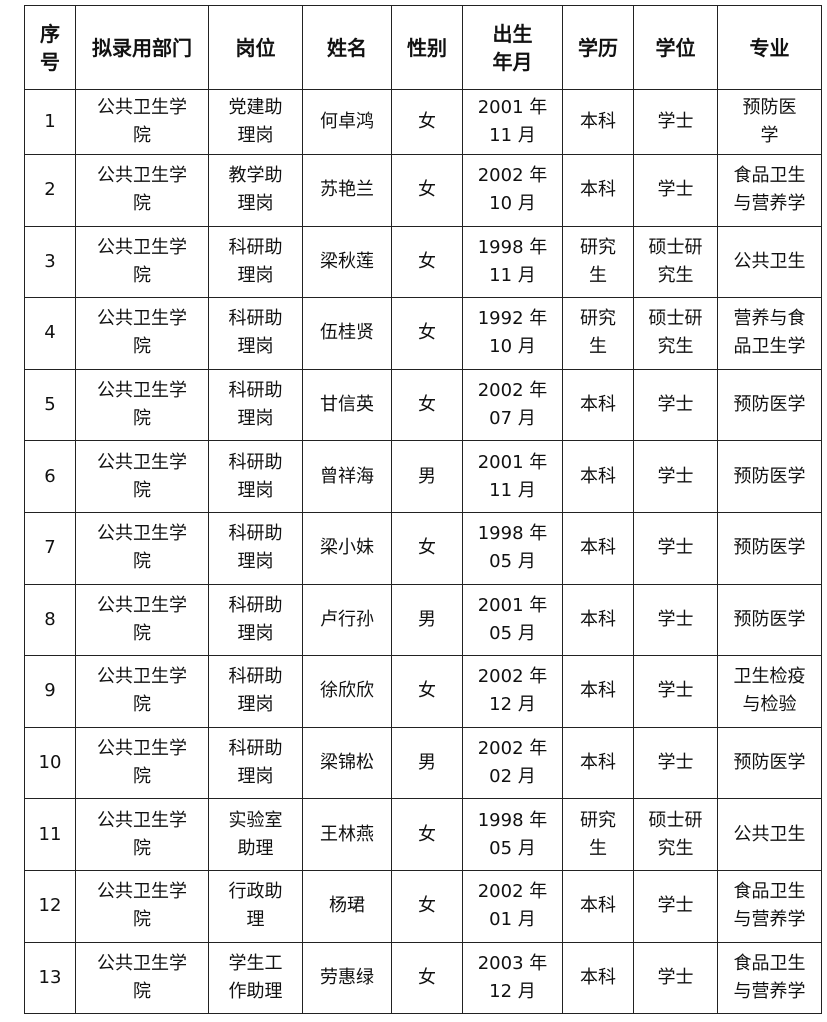 The image size is (827, 1022). I want to click on cell-education: 研究 生, so click(598, 333).